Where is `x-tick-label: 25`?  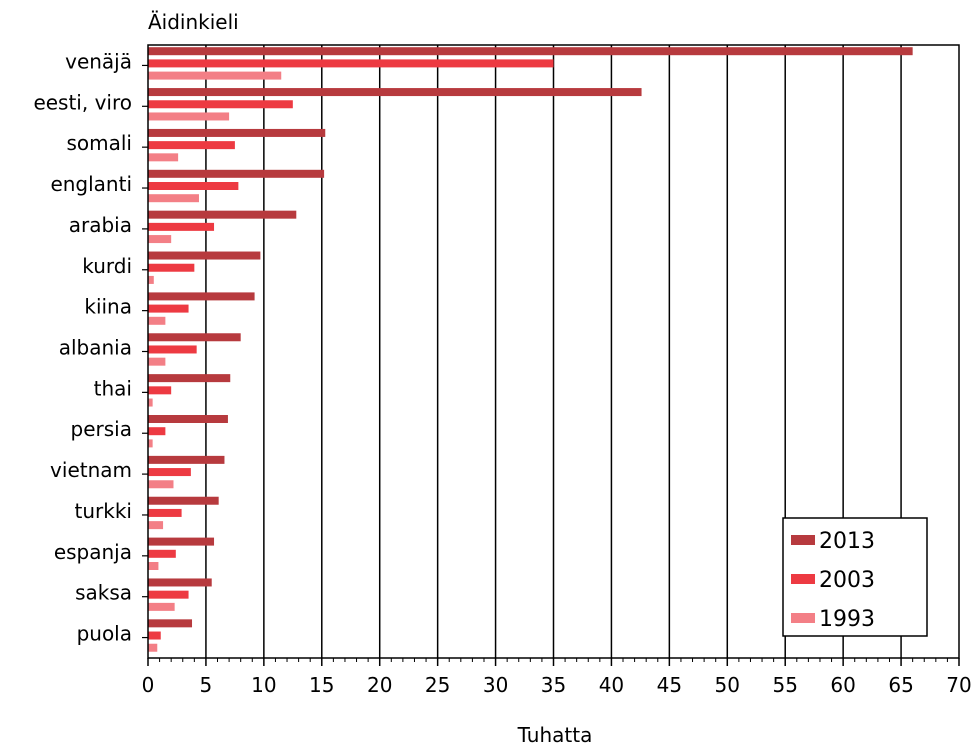 x-tick-label: 25 is located at coordinates (437, 685).